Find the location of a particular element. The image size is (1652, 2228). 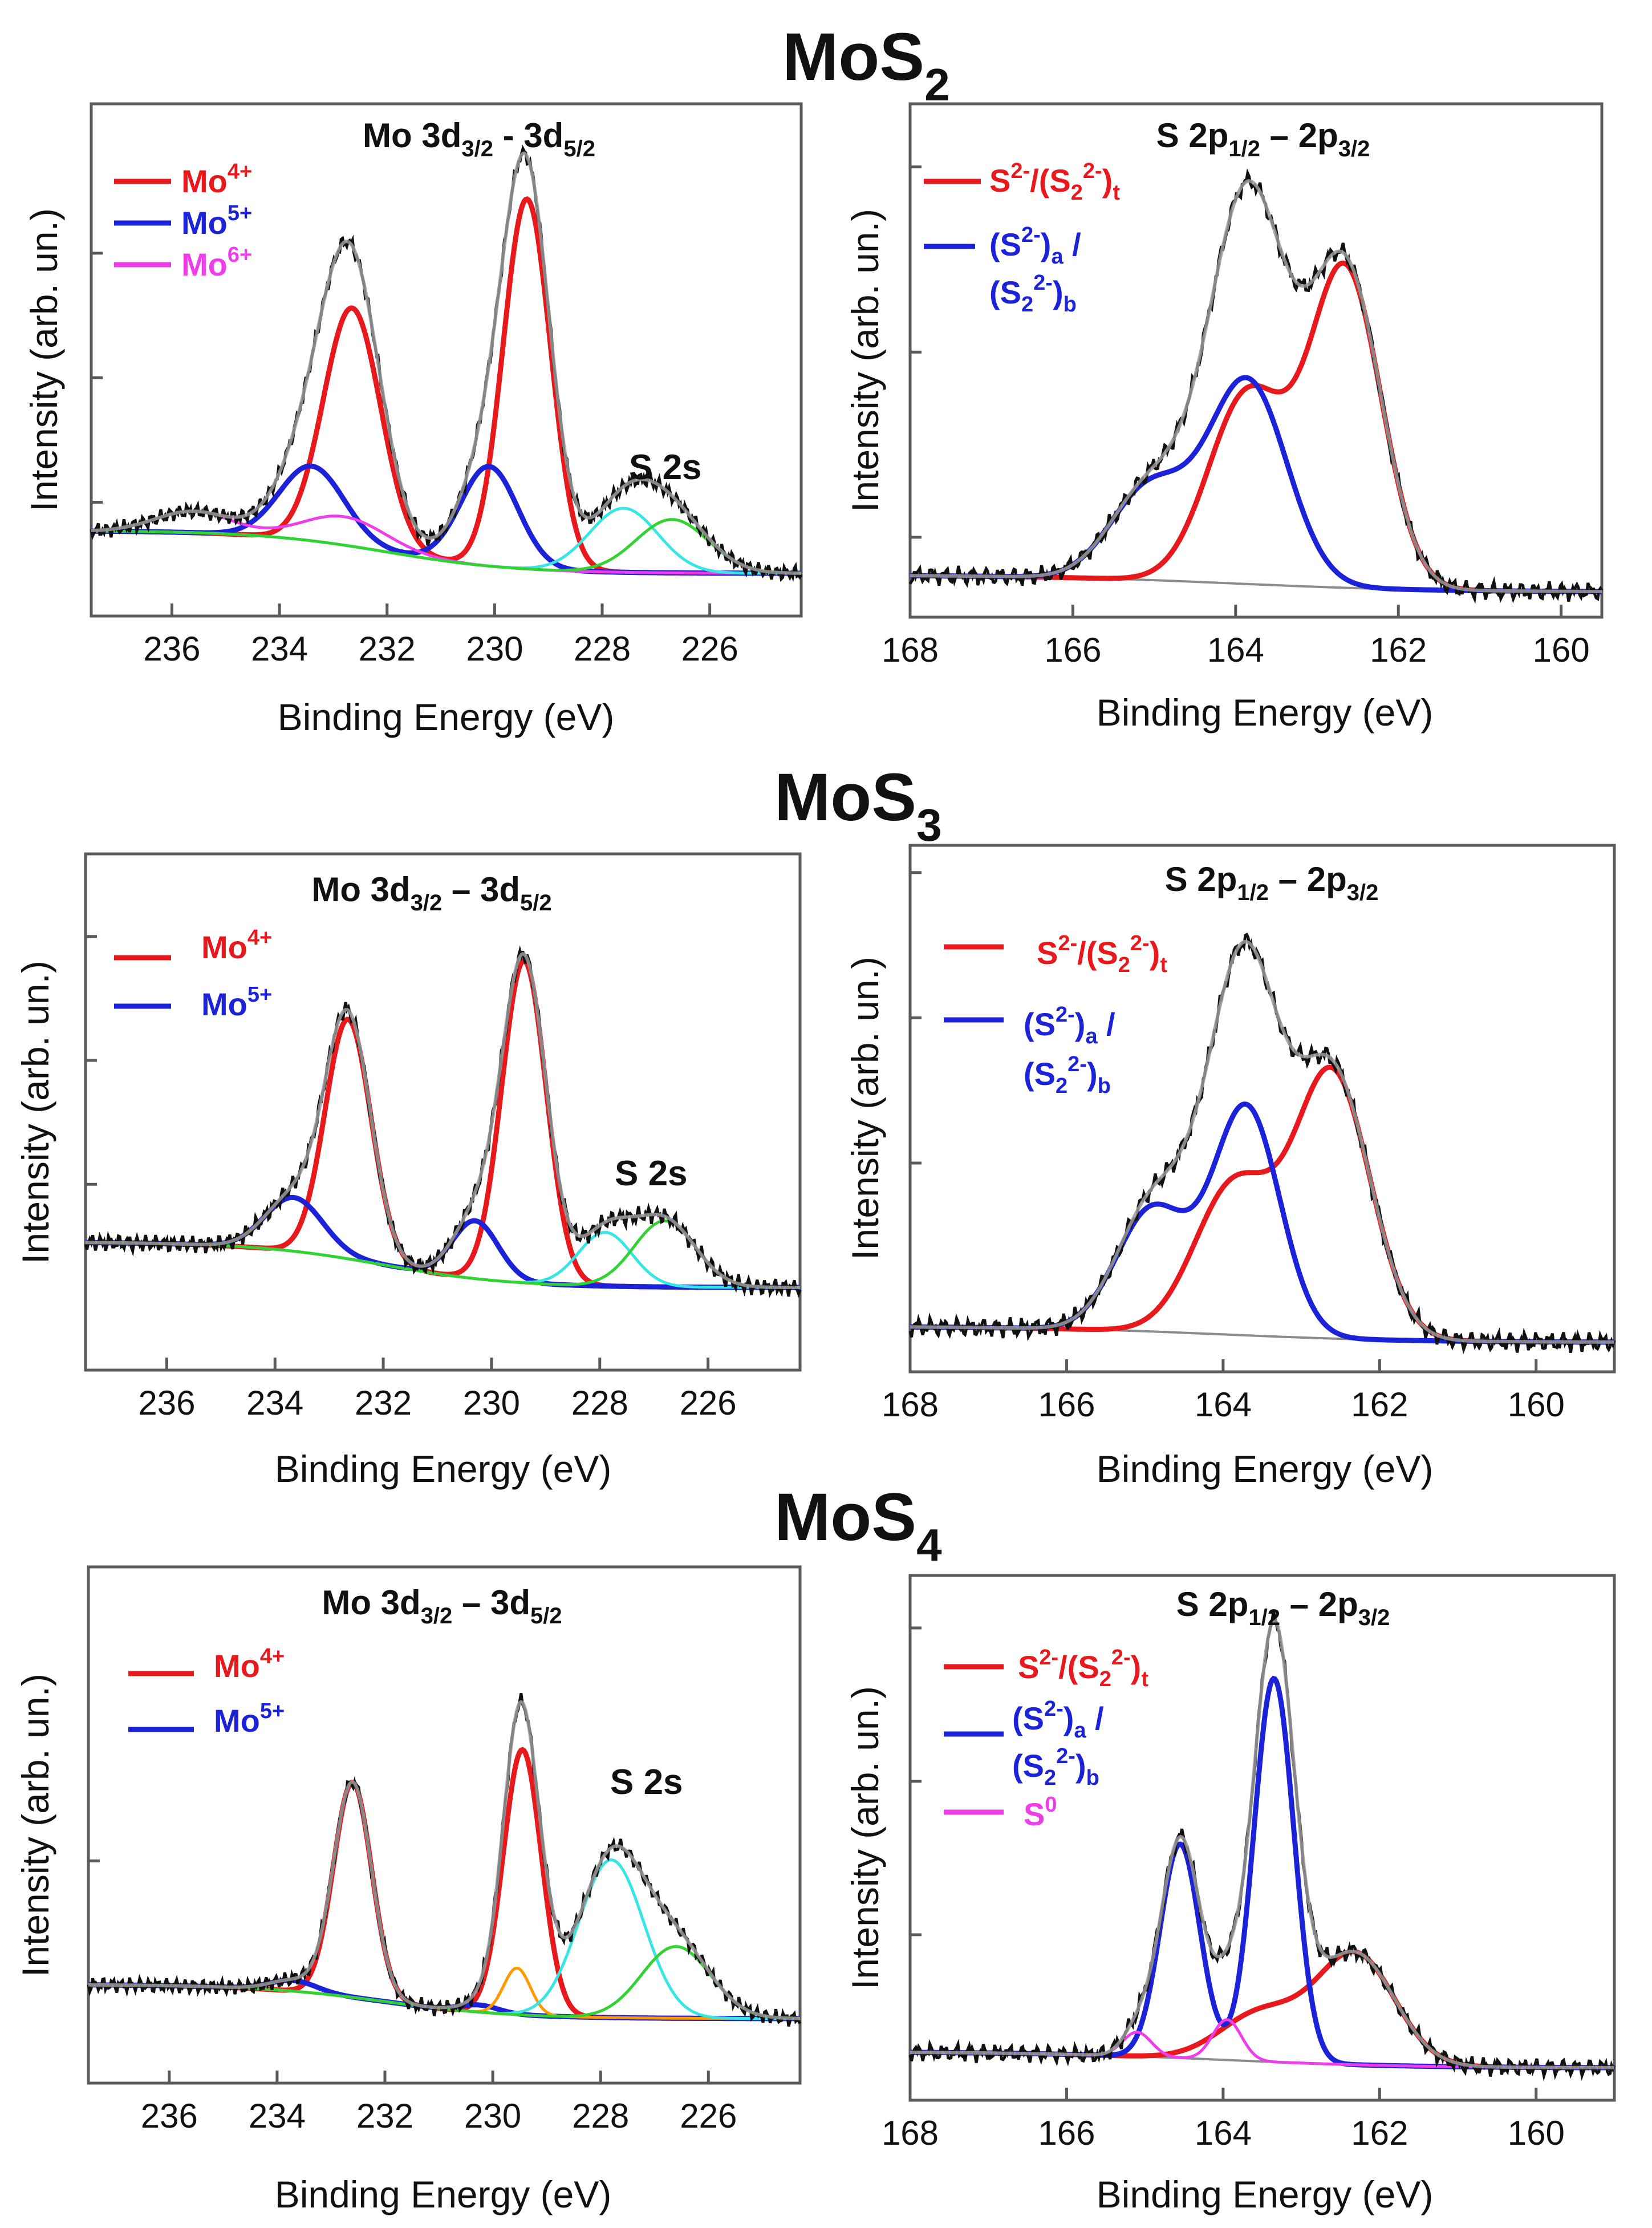

panel-4-ticks: 168 166 164 162 160 is located at coordinates (1223, 1148).